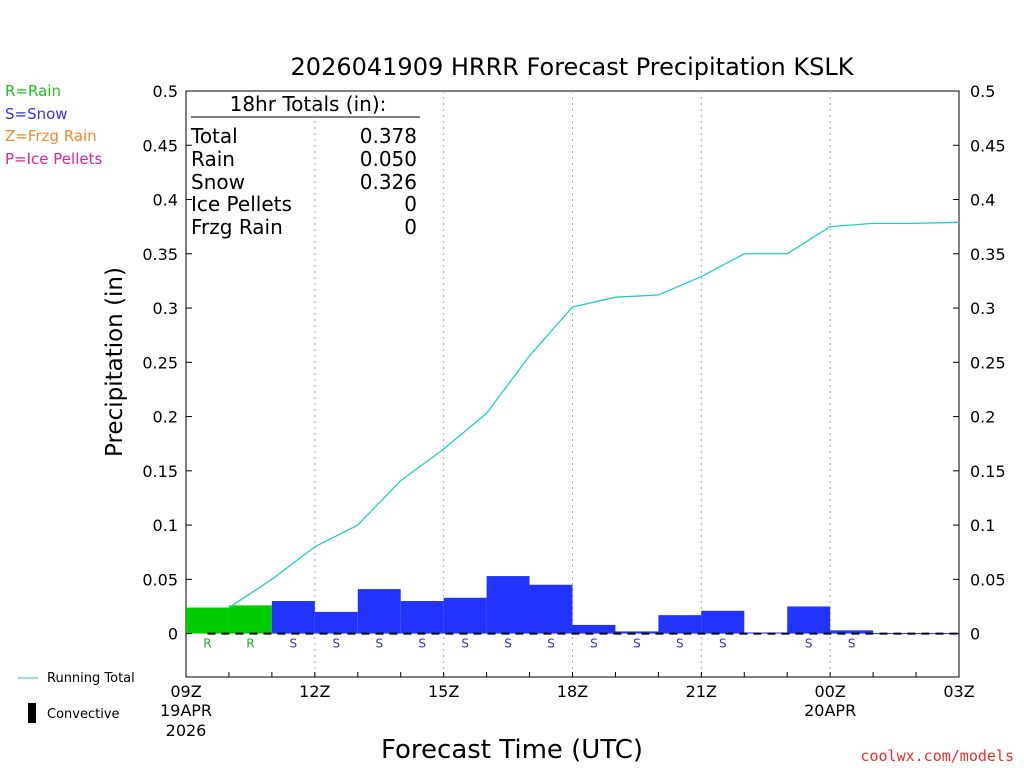 The image size is (1024, 768). Describe the element at coordinates (218, 182) in the screenshot. I see `totals-label-snow: Snow` at that location.